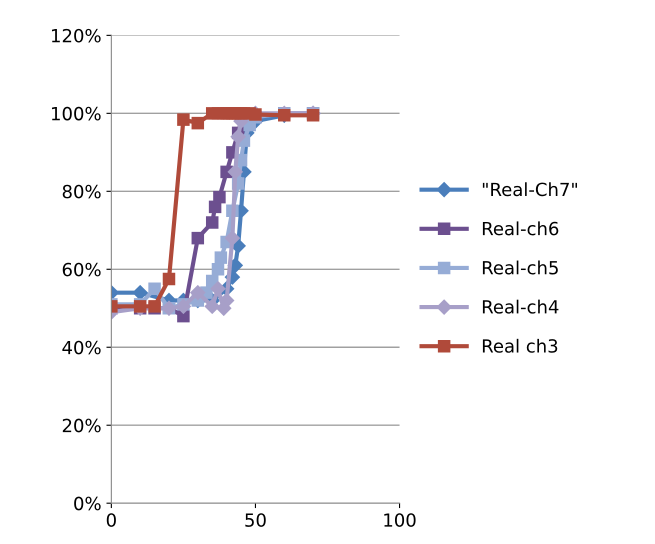 This screenshot has height=544, width=655. What do you see at coordinates (81, 347) in the screenshot?
I see `y-tick-label: 40%` at bounding box center [81, 347].